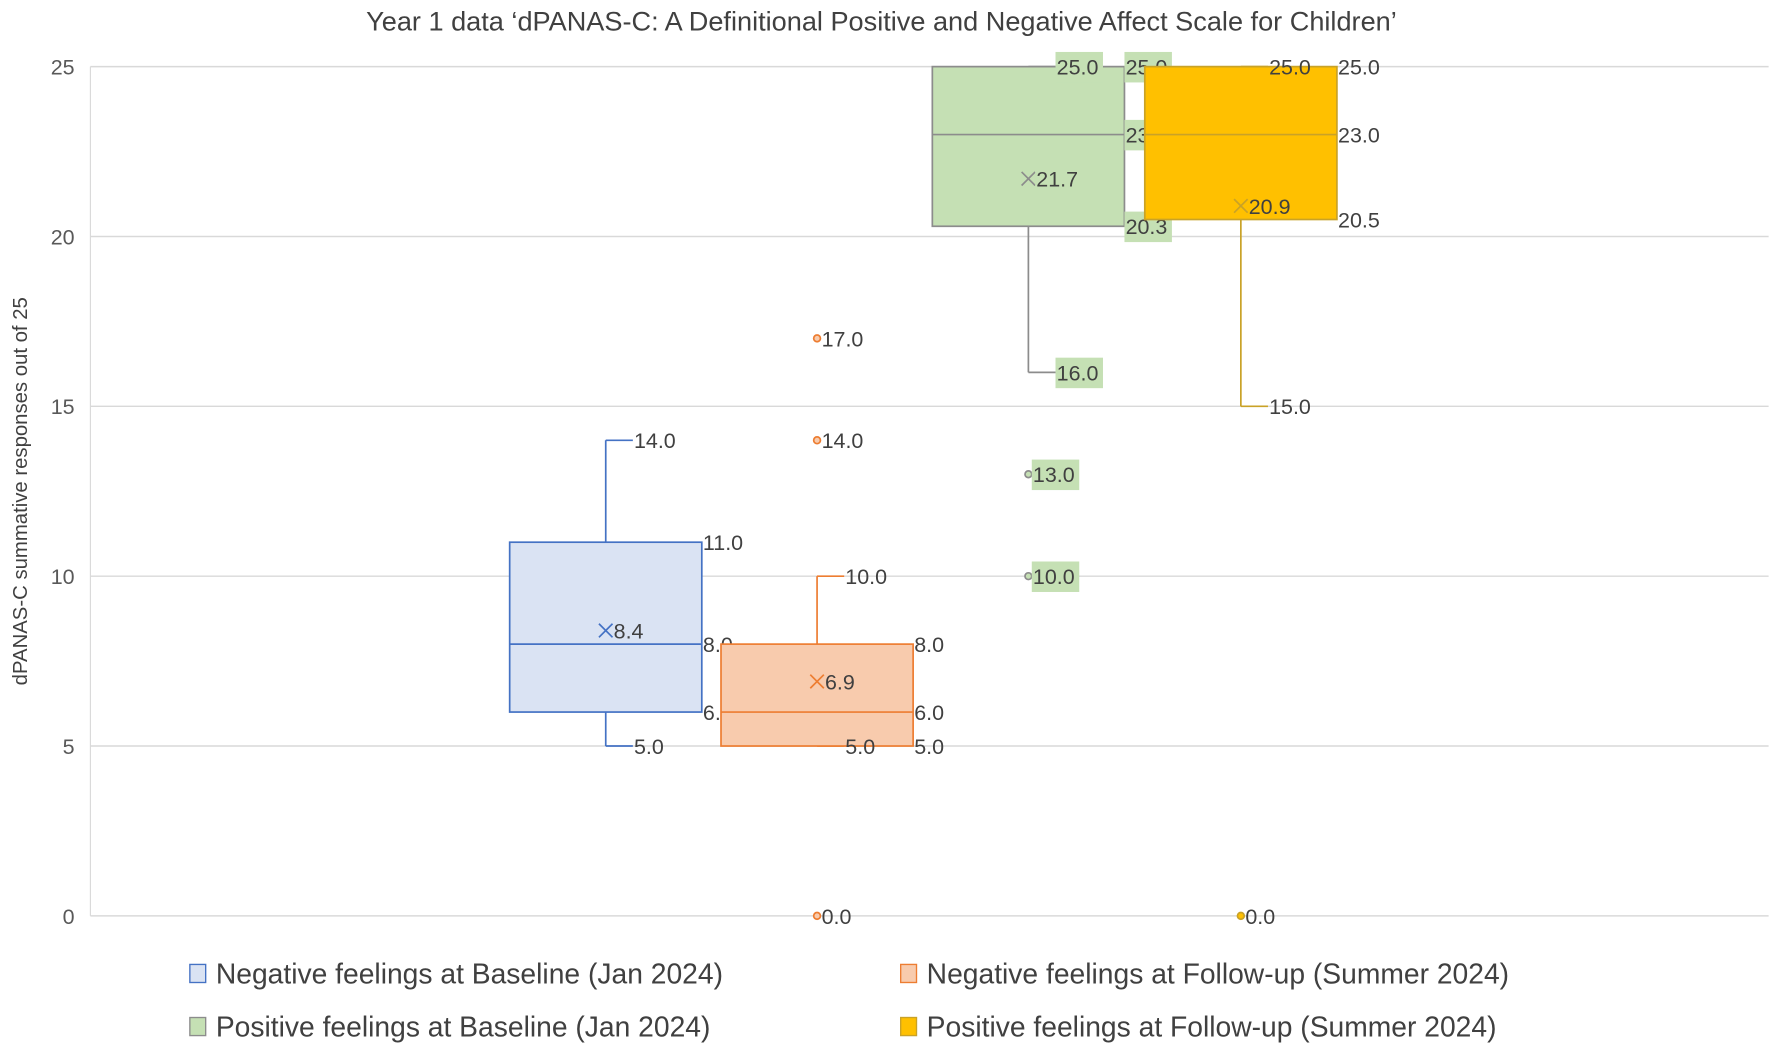 This screenshot has width=1772, height=1048. Describe the element at coordinates (832, 628) in the screenshot. I see `box-series-1: 10.0 8.0 6.0 5.0 5.0 6.9 17.0 14.0 0.0` at that location.